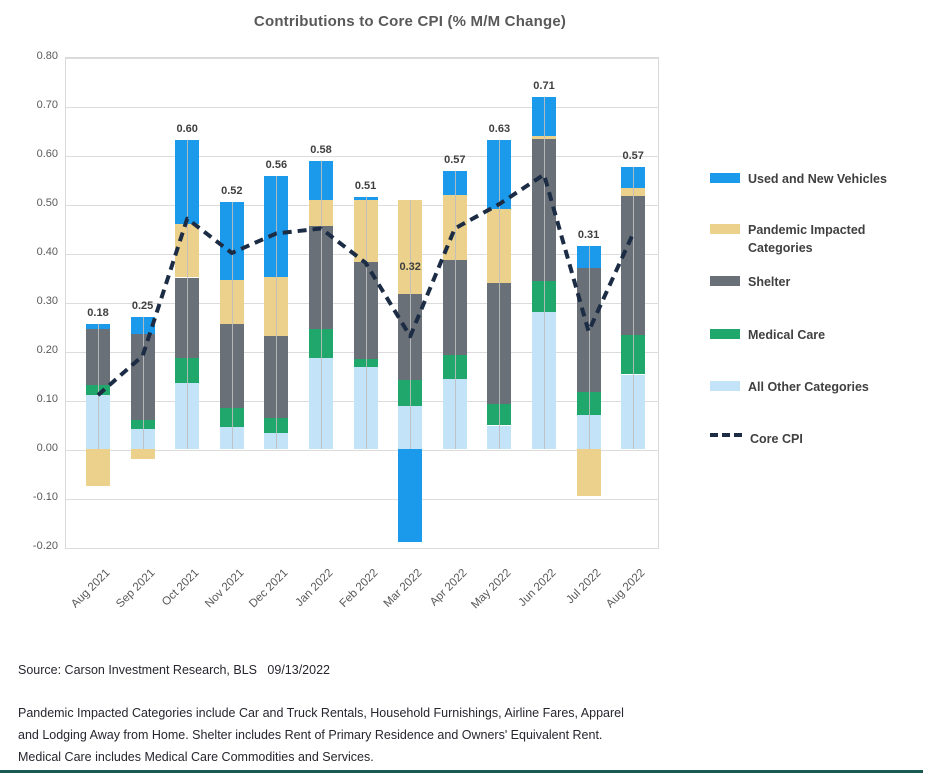  What do you see at coordinates (787, 335) in the screenshot?
I see `legend-label: Medical Care` at bounding box center [787, 335].